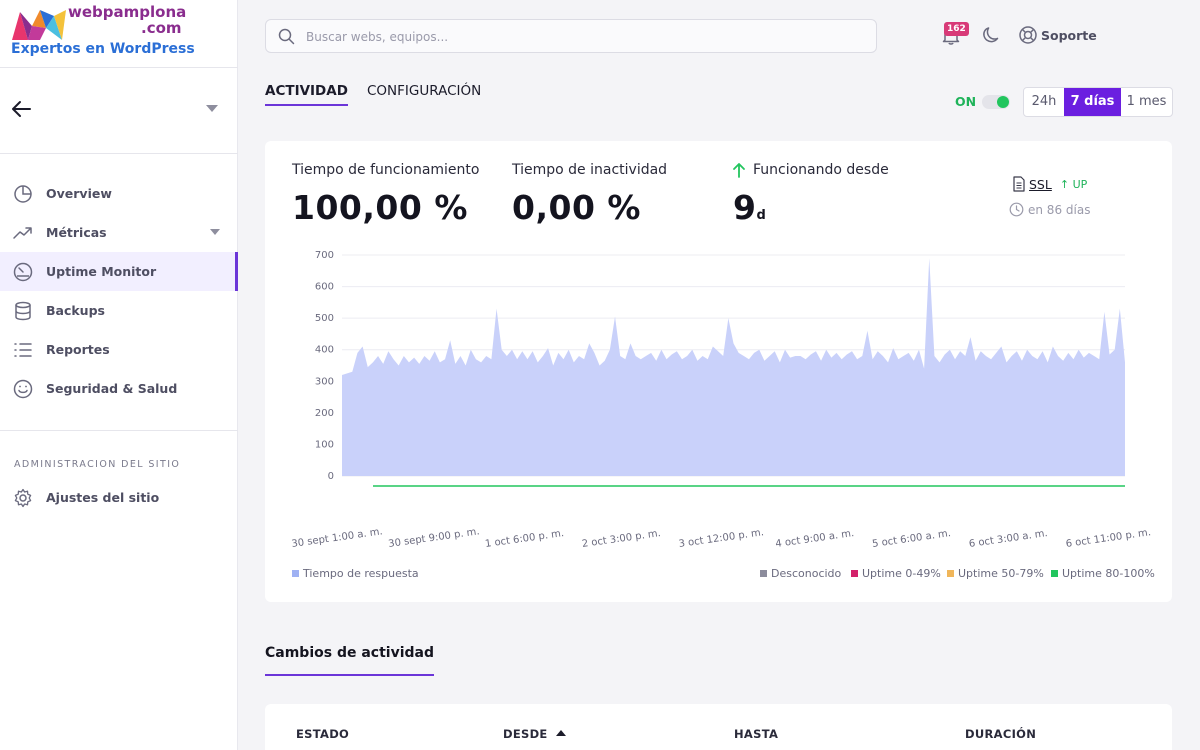 This screenshot has width=1200, height=750. What do you see at coordinates (23, 349) in the screenshot?
I see `list-icon` at bounding box center [23, 349].